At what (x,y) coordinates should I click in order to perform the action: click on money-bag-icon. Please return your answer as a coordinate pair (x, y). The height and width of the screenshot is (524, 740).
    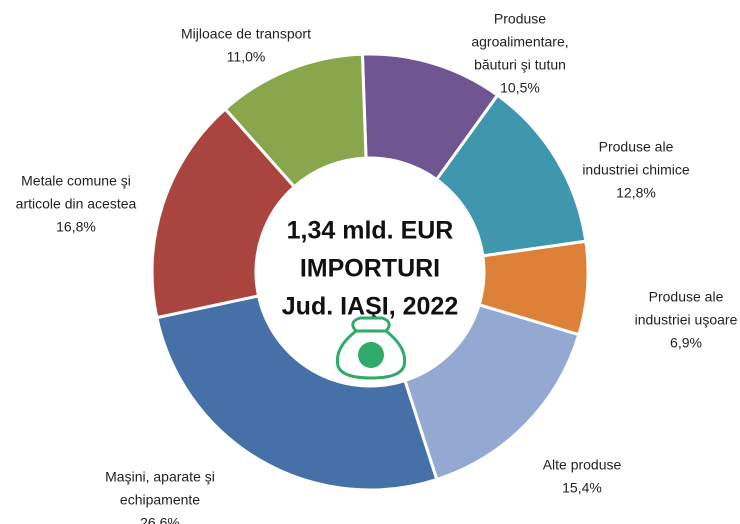
    Looking at the image, I should click on (371, 348).